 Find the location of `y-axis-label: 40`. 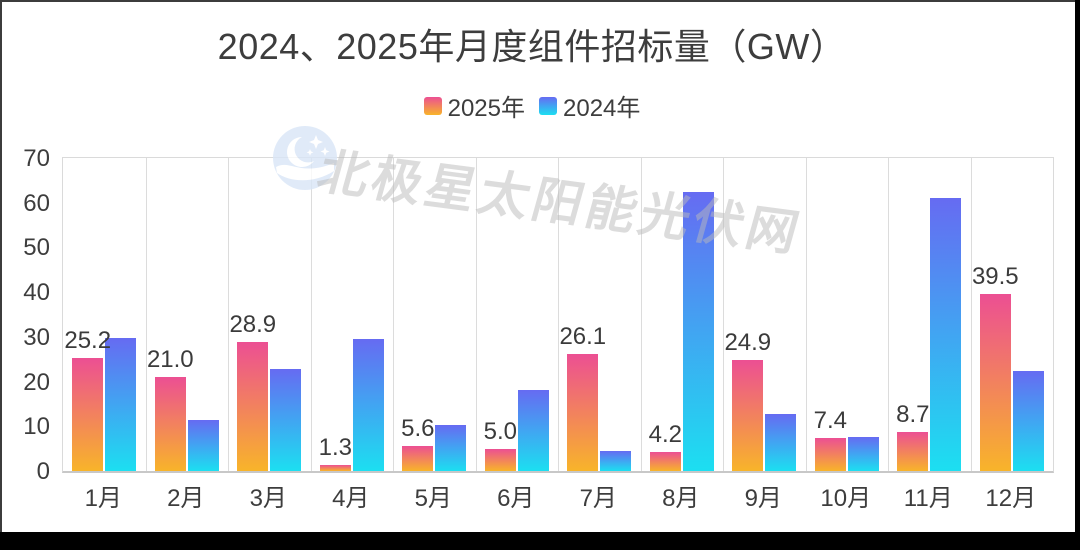

y-axis-label: 40 is located at coordinates (36, 293).